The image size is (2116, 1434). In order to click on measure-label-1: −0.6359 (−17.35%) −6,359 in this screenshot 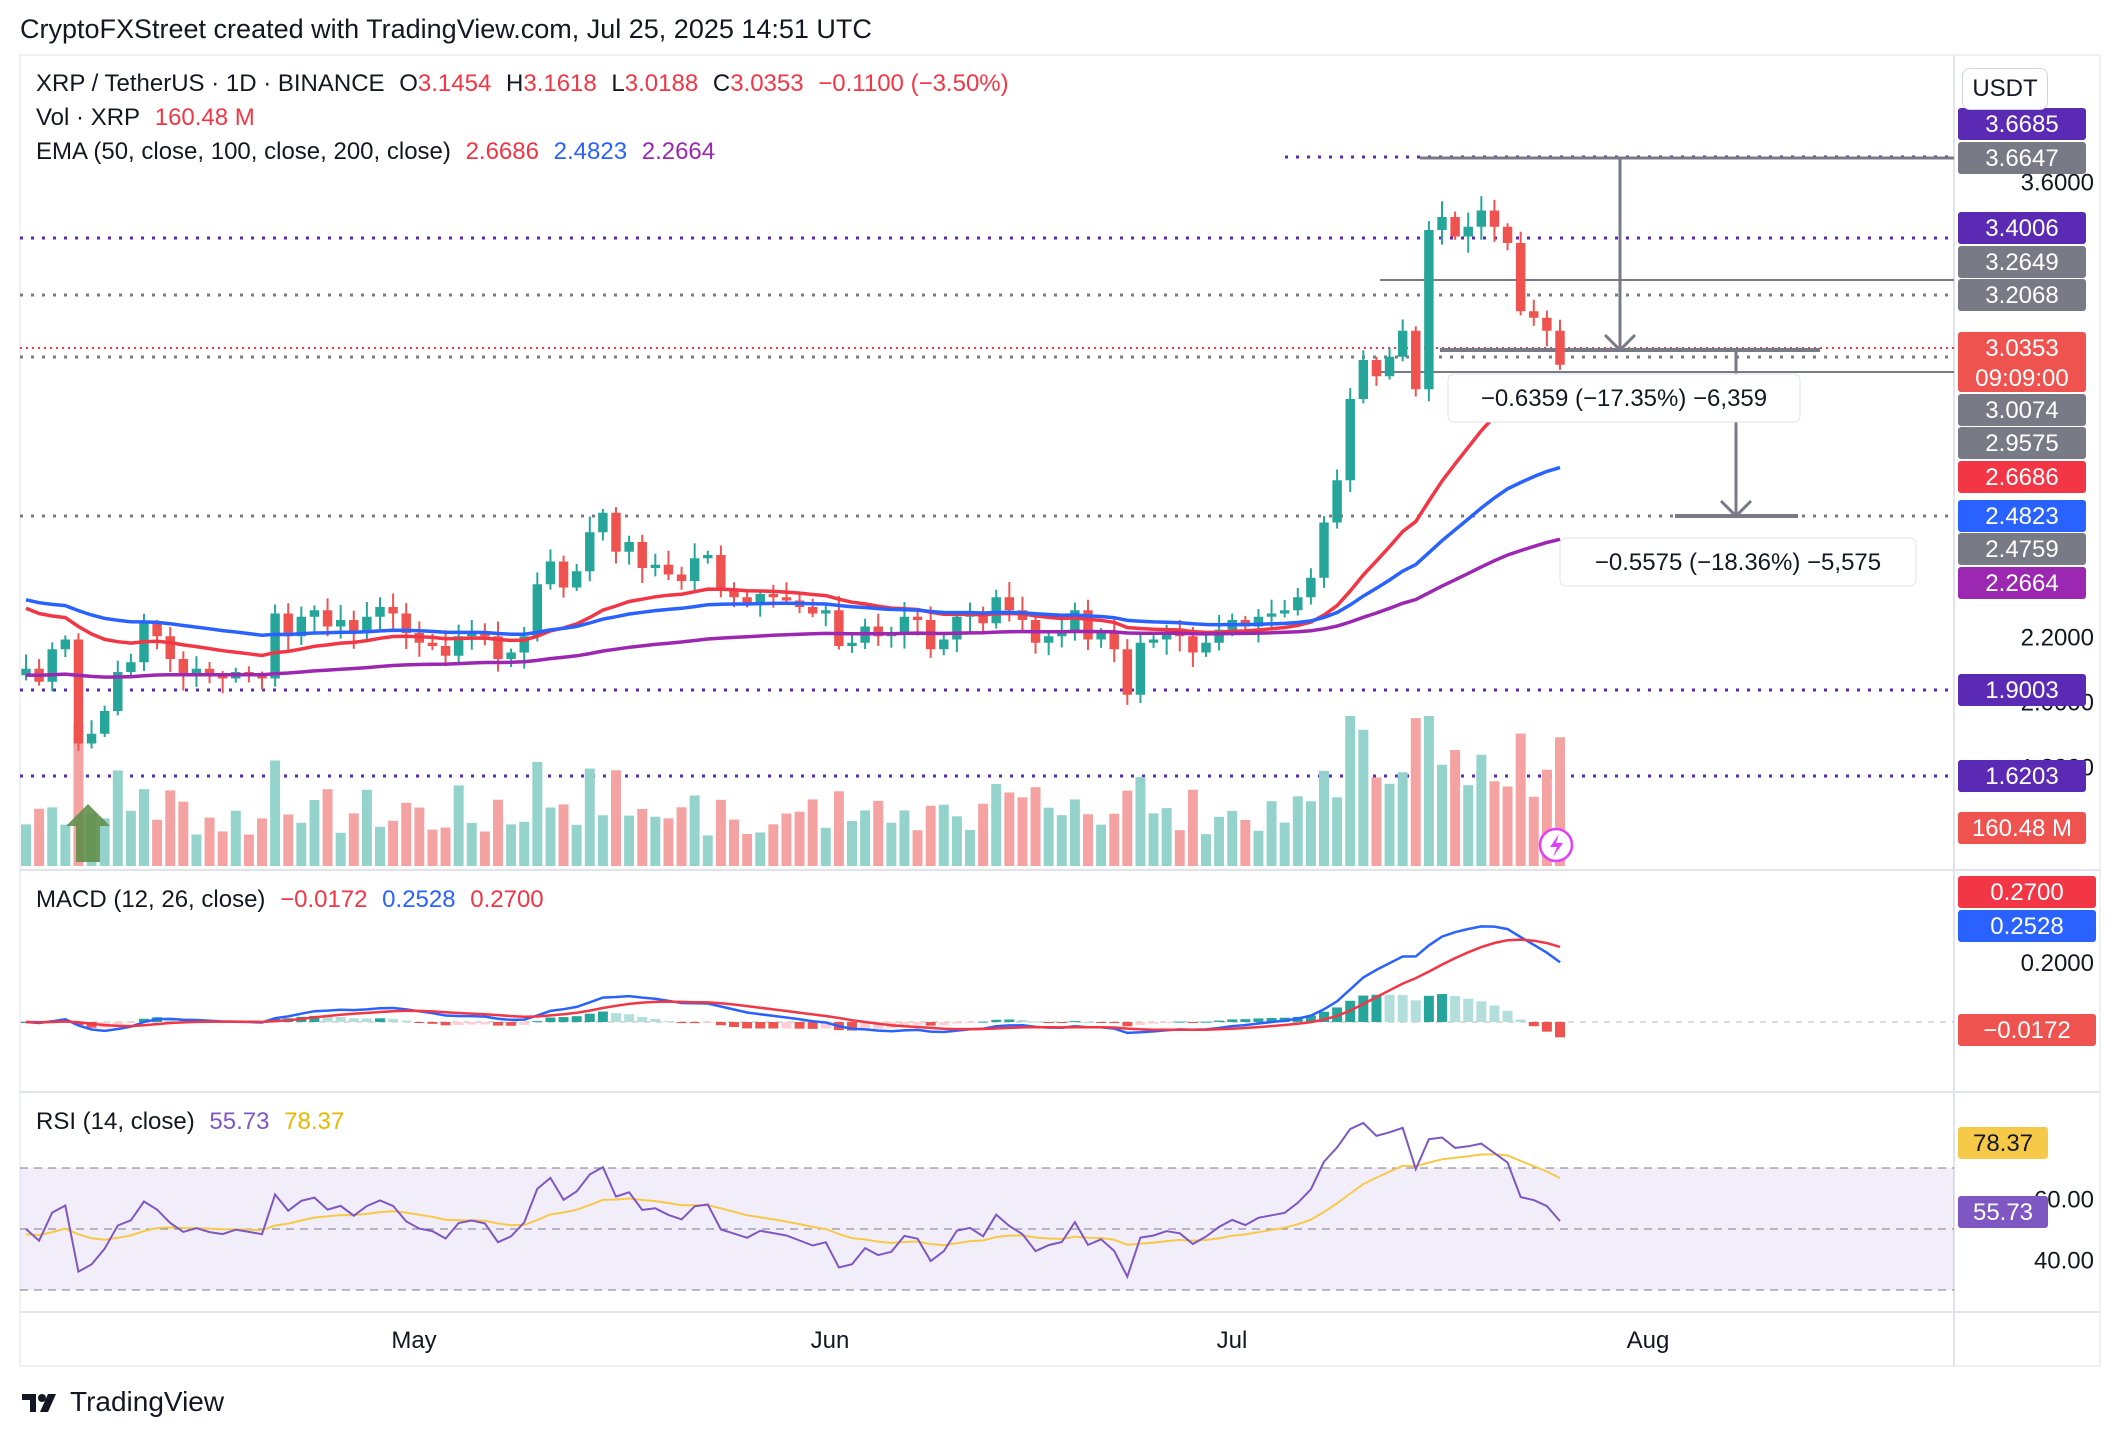, I will do `click(1624, 398)`.